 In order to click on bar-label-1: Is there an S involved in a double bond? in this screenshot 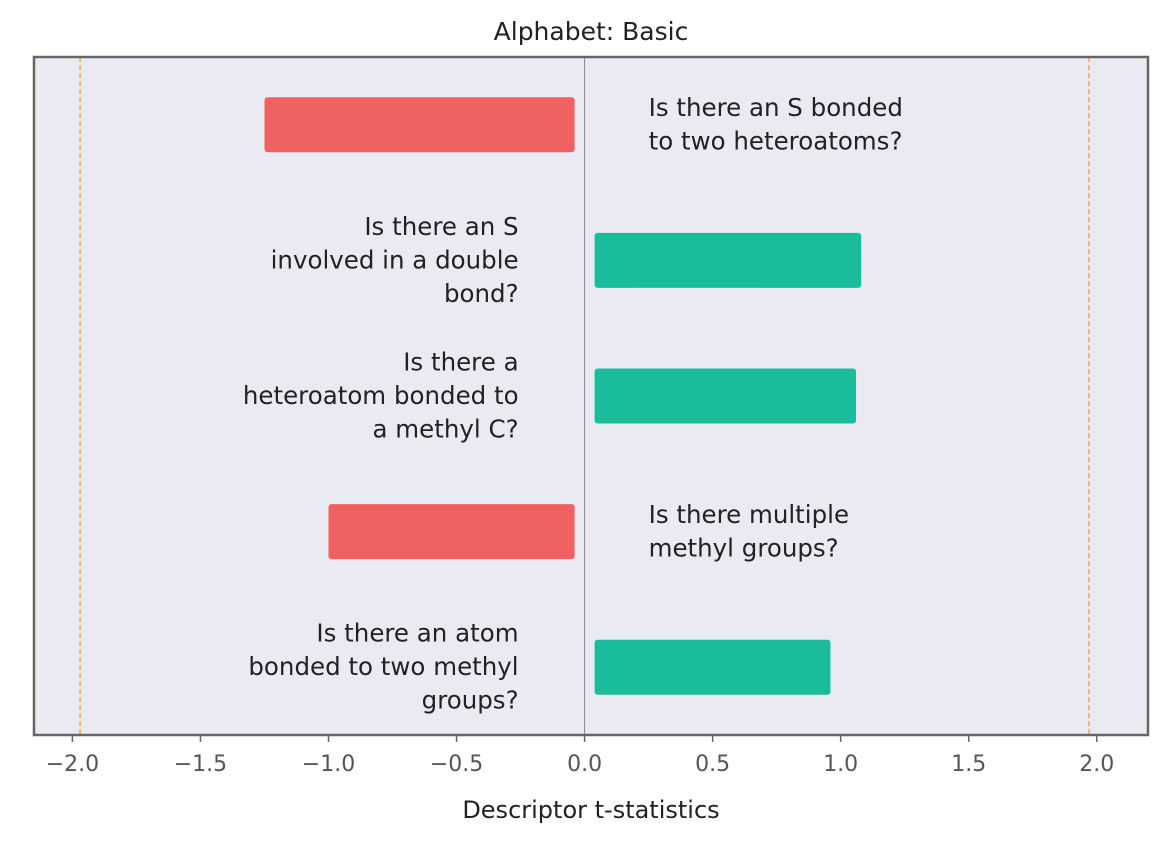, I will do `click(395, 260)`.